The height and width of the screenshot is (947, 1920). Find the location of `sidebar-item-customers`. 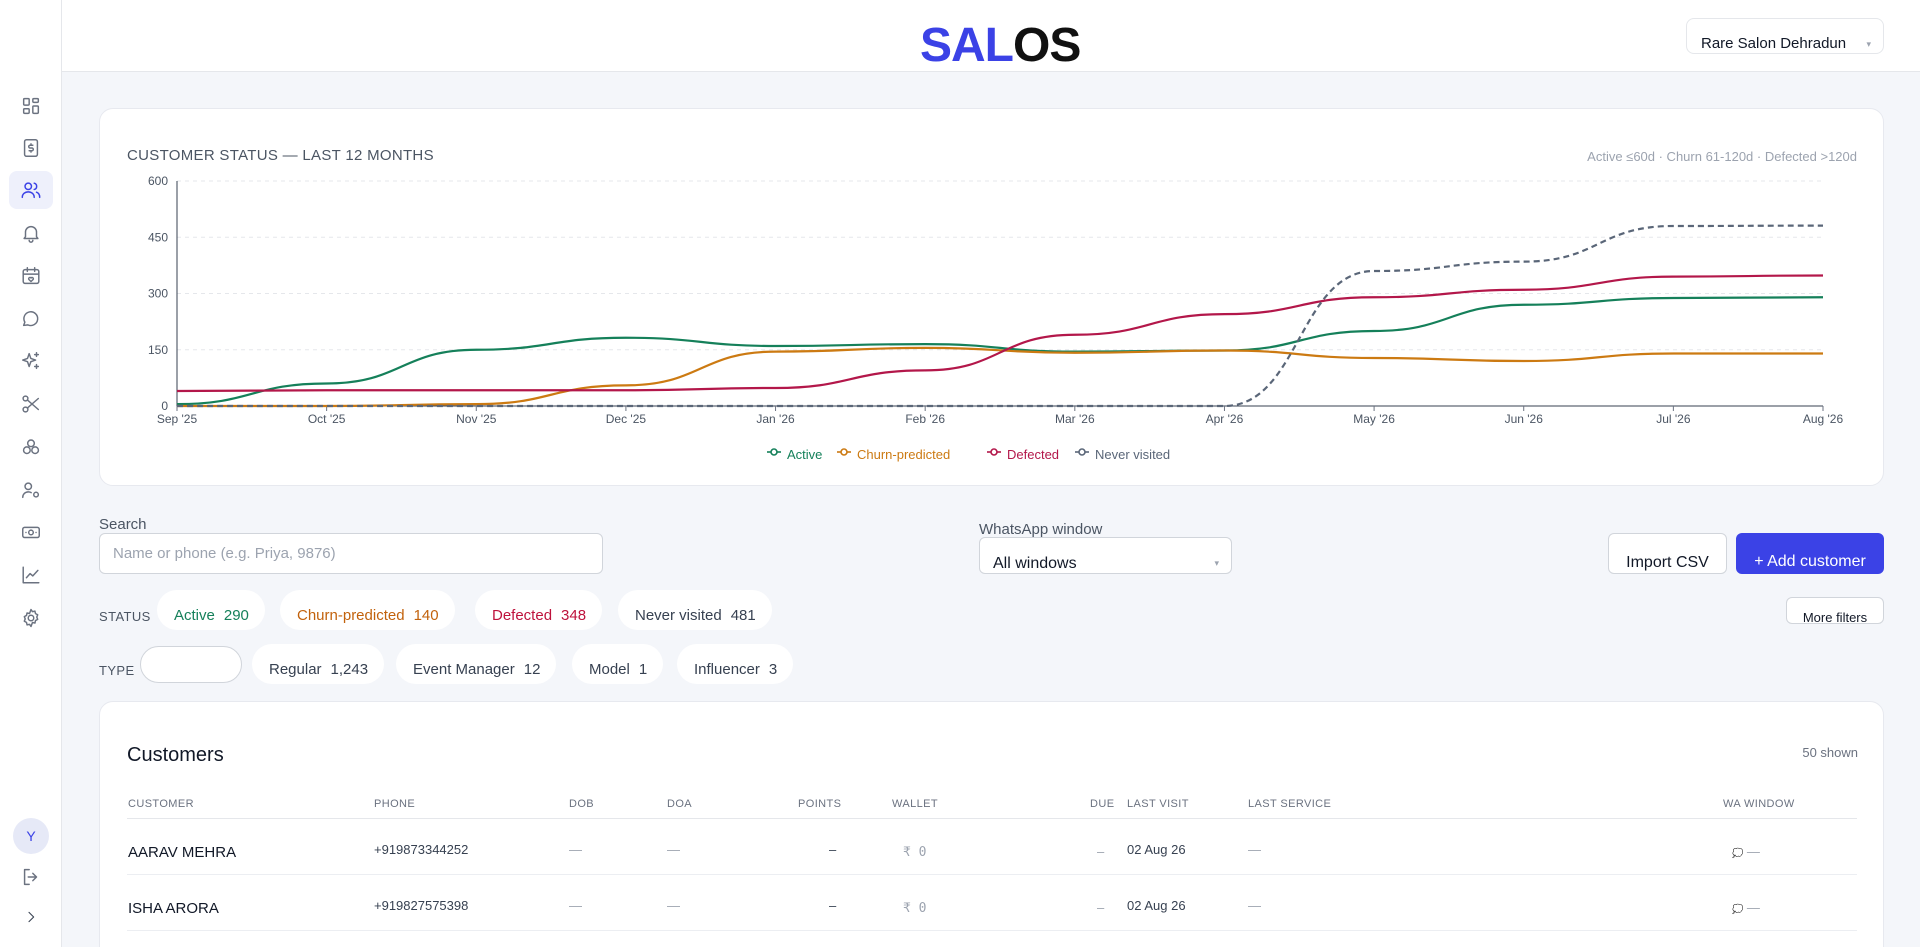

sidebar-item-customers is located at coordinates (31, 190).